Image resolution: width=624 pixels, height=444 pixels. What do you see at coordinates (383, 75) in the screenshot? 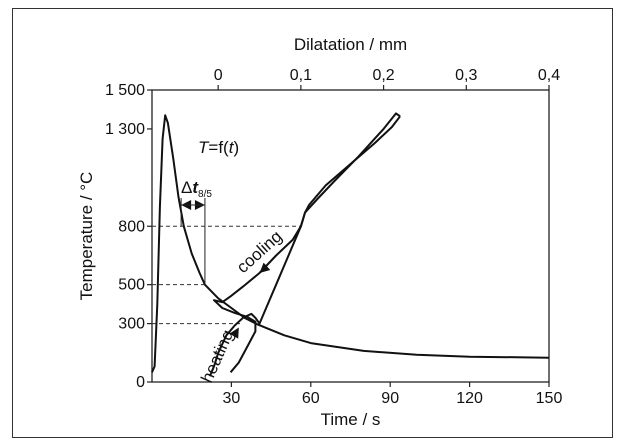
I see `x2-tick-label: 0,2` at bounding box center [383, 75].